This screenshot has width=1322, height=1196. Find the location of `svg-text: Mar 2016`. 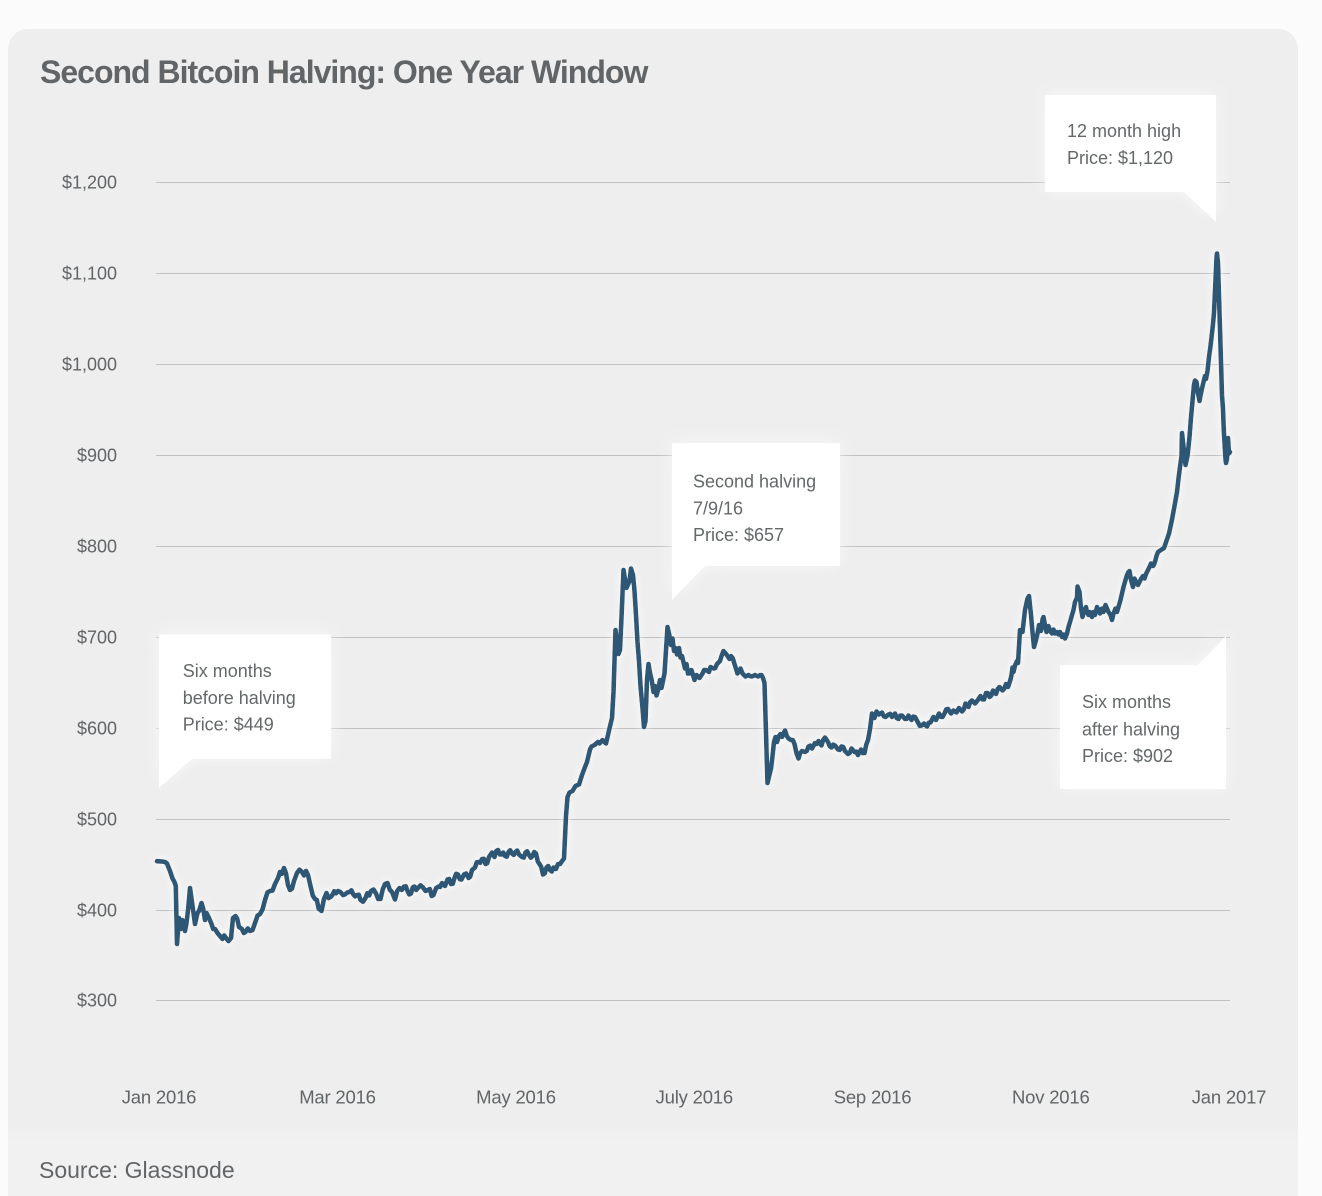

svg-text: Mar 2016 is located at coordinates (337, 1097).